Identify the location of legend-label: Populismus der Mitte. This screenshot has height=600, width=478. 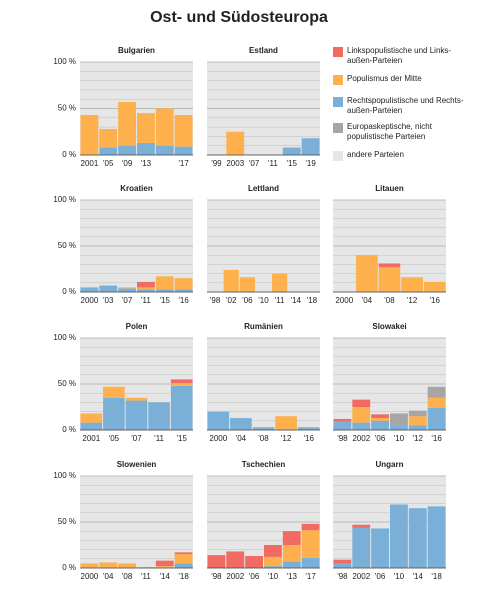
(384, 78).